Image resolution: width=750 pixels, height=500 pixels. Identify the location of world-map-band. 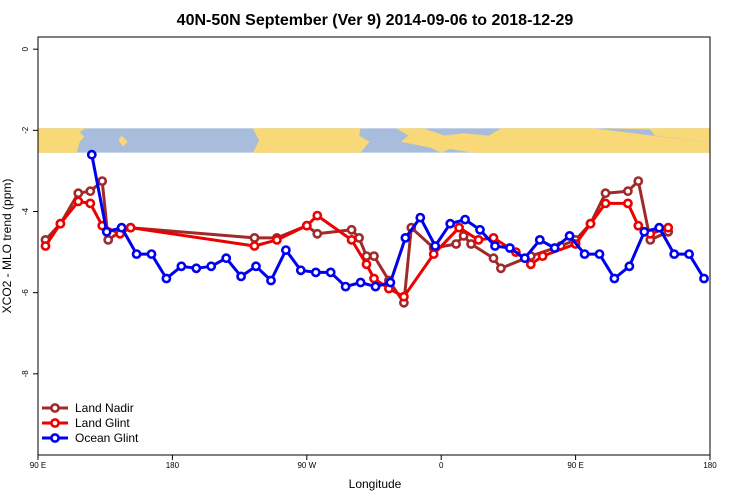
(374, 140).